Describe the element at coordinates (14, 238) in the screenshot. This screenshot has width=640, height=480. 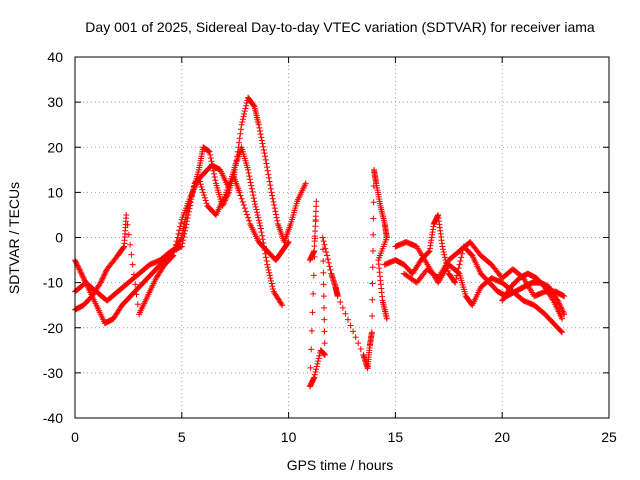
I see `y-axis-label: SDTVAR / TECUs` at that location.